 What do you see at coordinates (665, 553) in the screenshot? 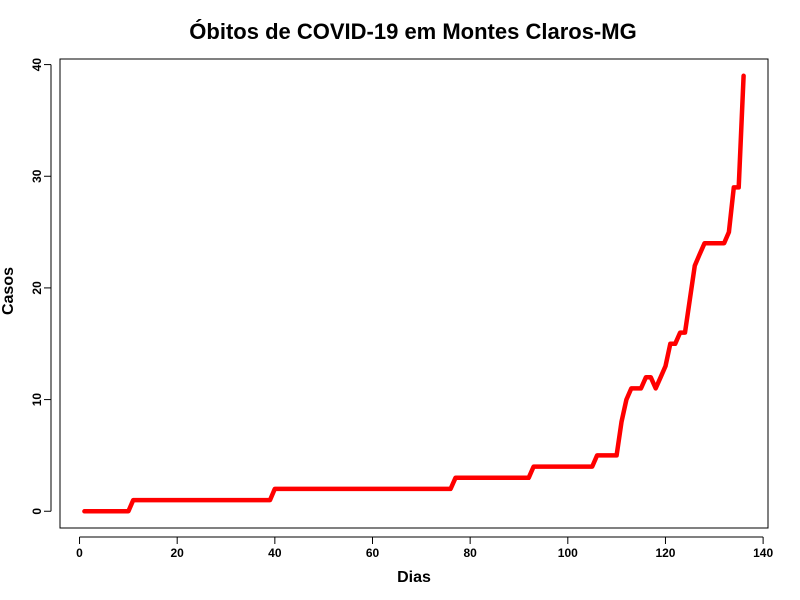
I see `x-tick-label: 120` at bounding box center [665, 553].